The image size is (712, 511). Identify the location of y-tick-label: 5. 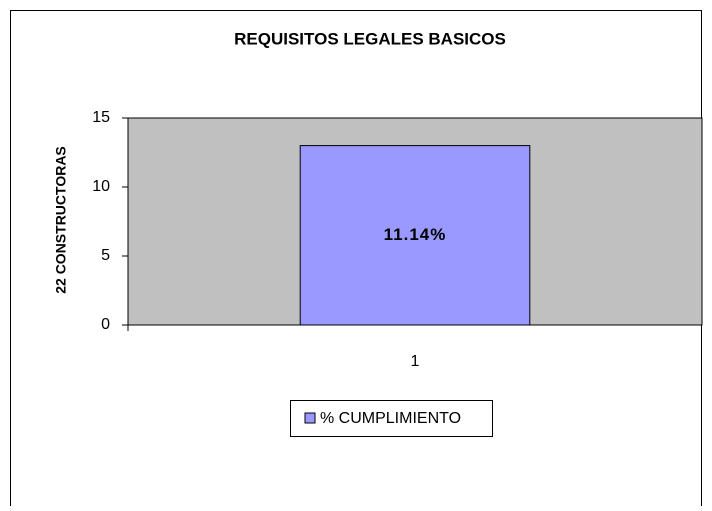
(105, 255).